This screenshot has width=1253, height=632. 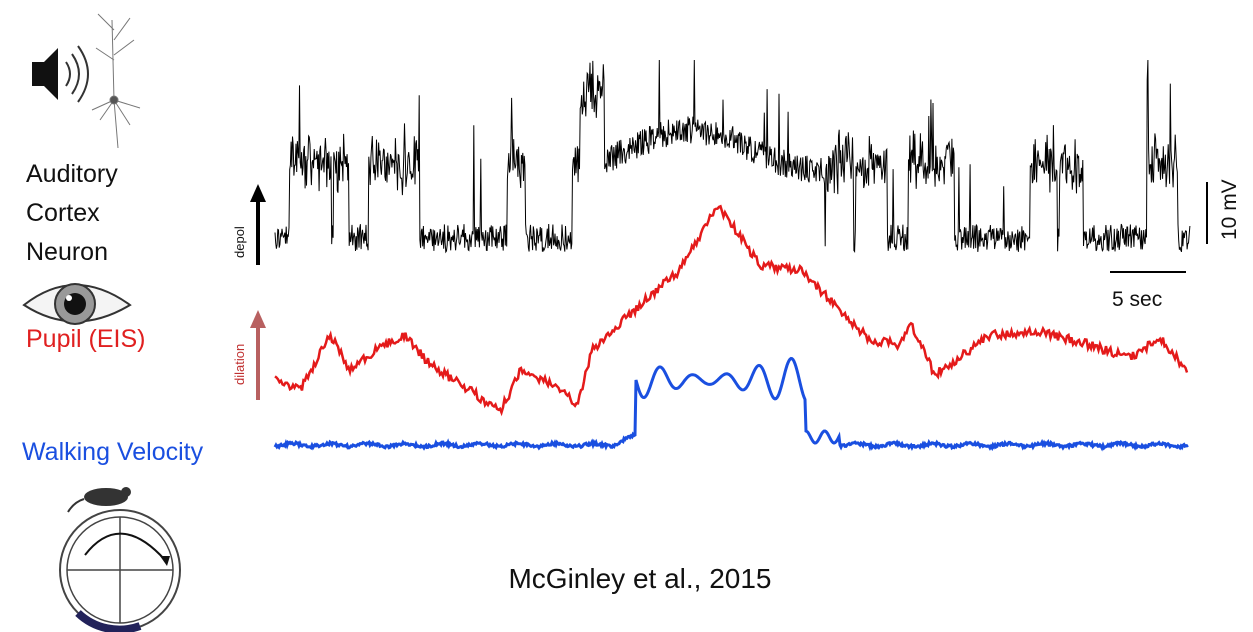 I want to click on neuron-label: Auditory, so click(x=72, y=174).